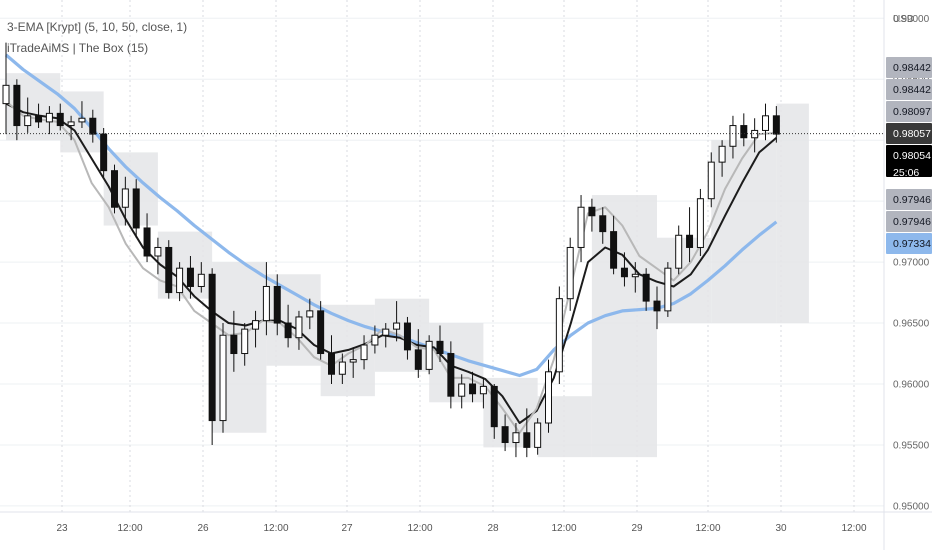 The height and width of the screenshot is (550, 932). Describe the element at coordinates (911, 385) in the screenshot. I see `y-tick-label: 0.96000` at that location.